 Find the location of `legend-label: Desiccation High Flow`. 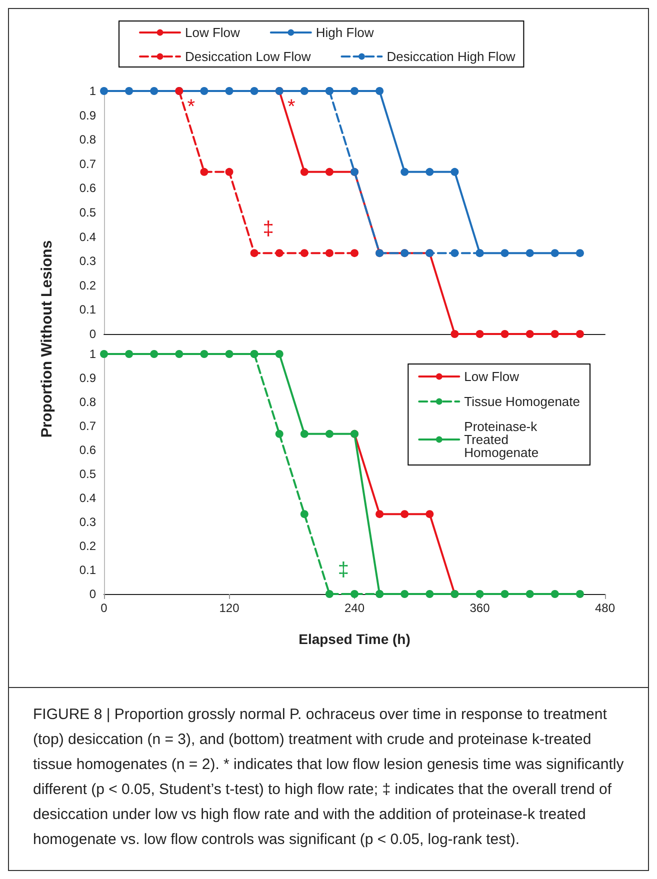

legend-label: Desiccation High Flow is located at coordinates (451, 56).